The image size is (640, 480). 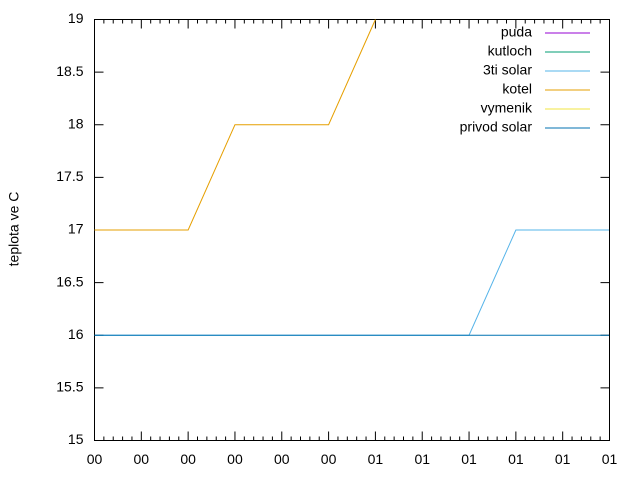 What do you see at coordinates (517, 89) in the screenshot?
I see `legend-label: kotel` at bounding box center [517, 89].